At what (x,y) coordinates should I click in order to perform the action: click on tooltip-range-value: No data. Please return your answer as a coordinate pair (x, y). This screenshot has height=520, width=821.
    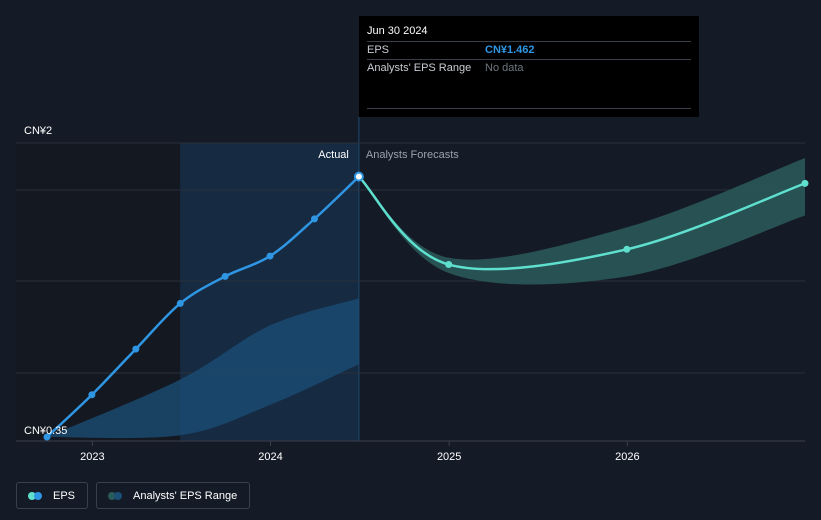
    Looking at the image, I should click on (504, 68).